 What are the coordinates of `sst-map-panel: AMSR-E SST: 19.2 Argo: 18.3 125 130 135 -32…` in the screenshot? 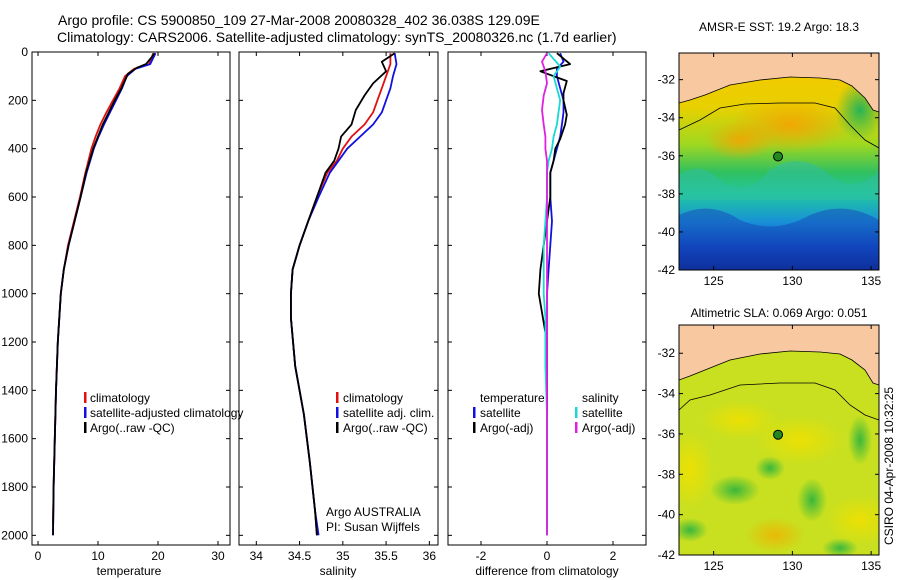 It's located at (770, 154).